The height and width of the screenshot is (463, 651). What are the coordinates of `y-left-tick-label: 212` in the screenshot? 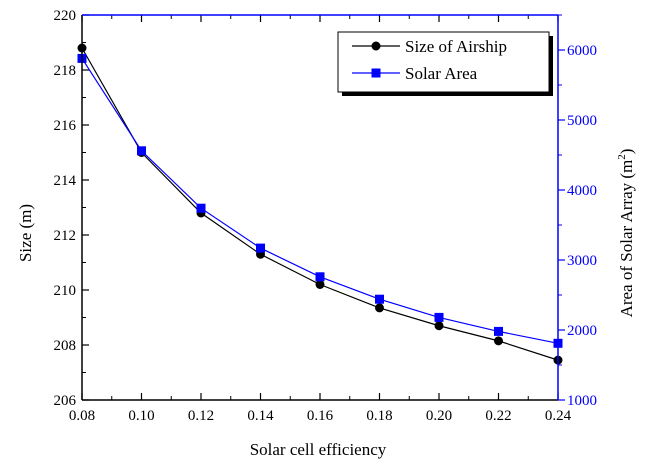 It's located at (65, 236).